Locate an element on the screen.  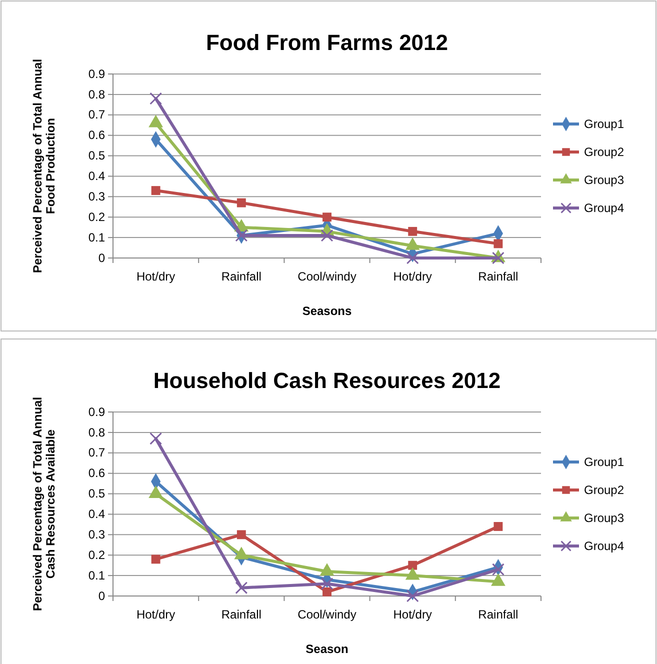
chart-title: Household Cash Resources 2012 is located at coordinates (327, 380).